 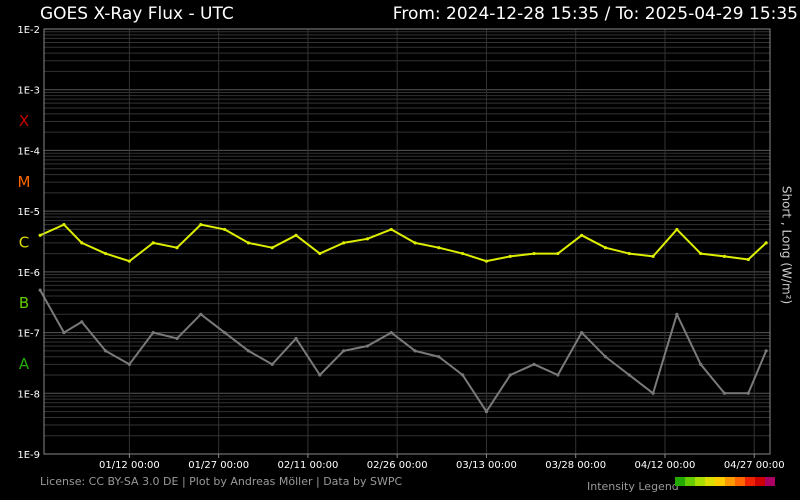 What do you see at coordinates (28, 273) in the screenshot?
I see `y-tick-label: 1E-6` at bounding box center [28, 273].